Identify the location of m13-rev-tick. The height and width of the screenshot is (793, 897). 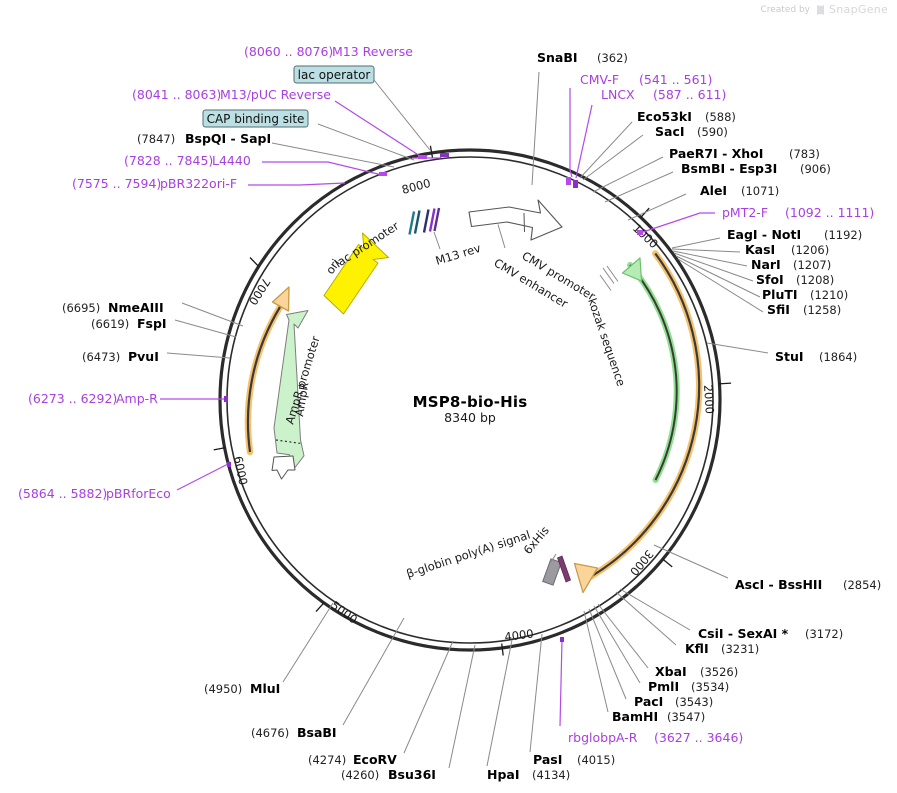
(432, 220).